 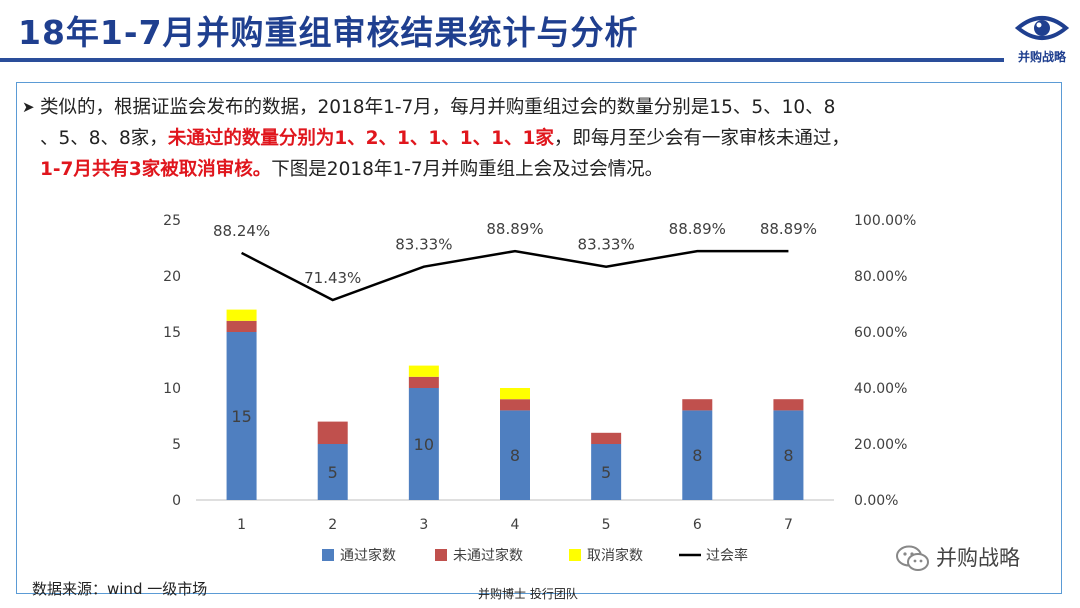 What do you see at coordinates (885, 221) in the screenshot?
I see `y2-tick-label: 100.00%` at bounding box center [885, 221].